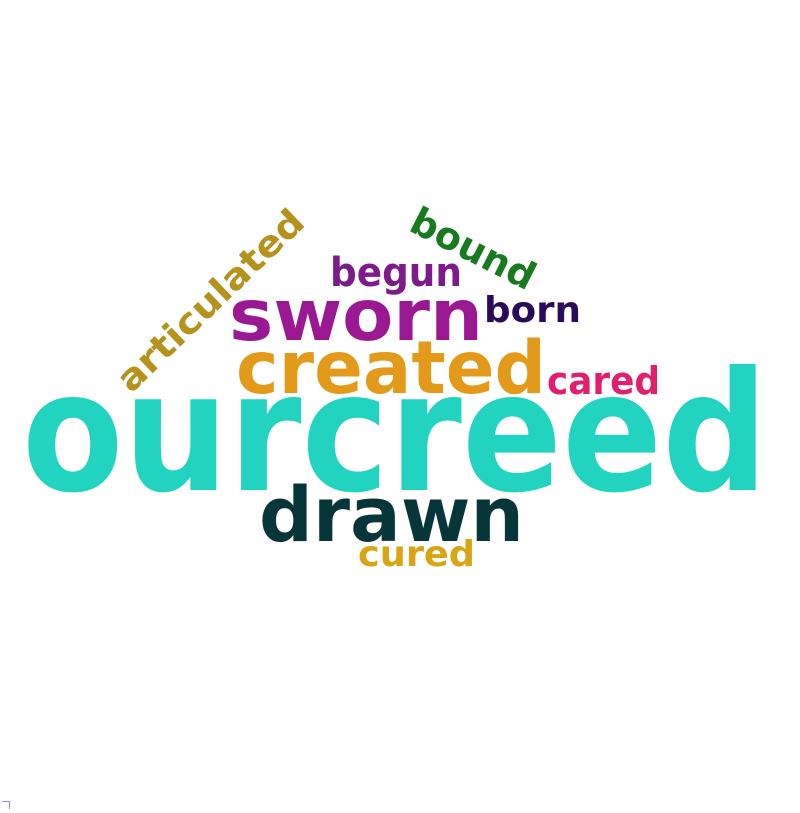 The width and height of the screenshot is (800, 813). Describe the element at coordinates (603, 381) in the screenshot. I see `word-cared: cared` at that location.